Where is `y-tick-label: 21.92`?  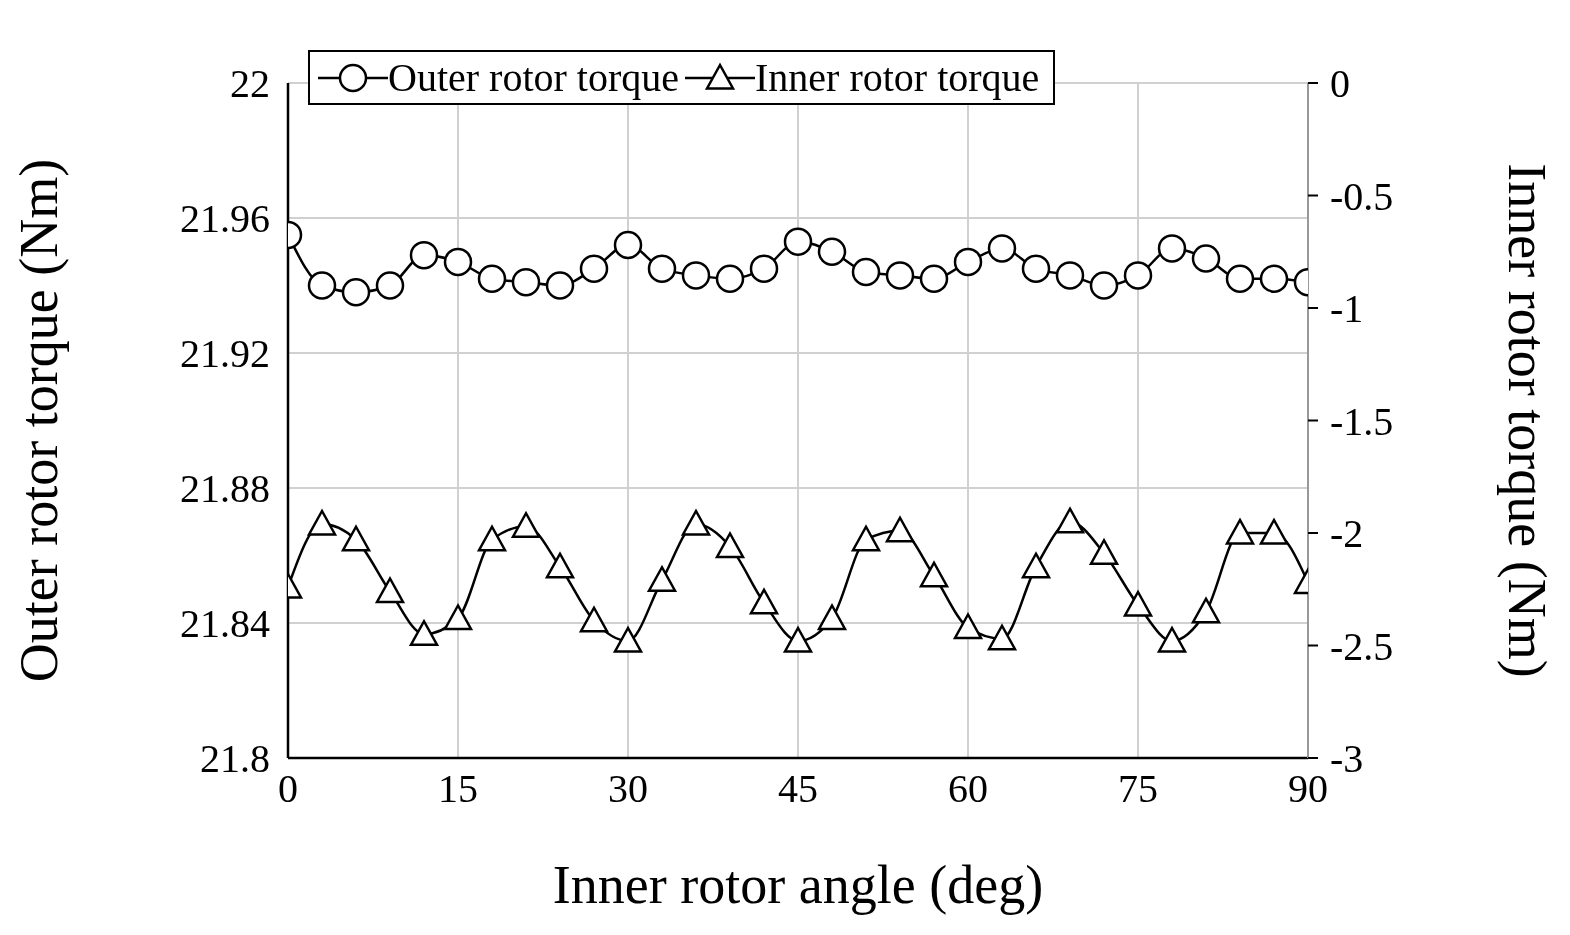 y-tick-label: 21.92 is located at coordinates (225, 354).